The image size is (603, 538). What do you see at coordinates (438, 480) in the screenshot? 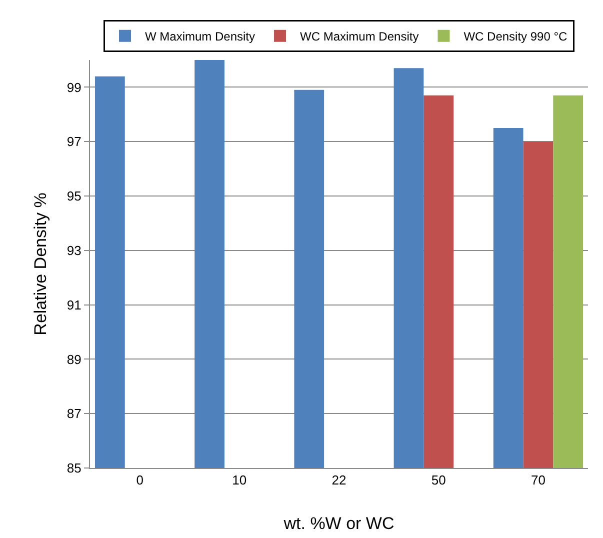
I see `x-tick-label: 50` at bounding box center [438, 480].